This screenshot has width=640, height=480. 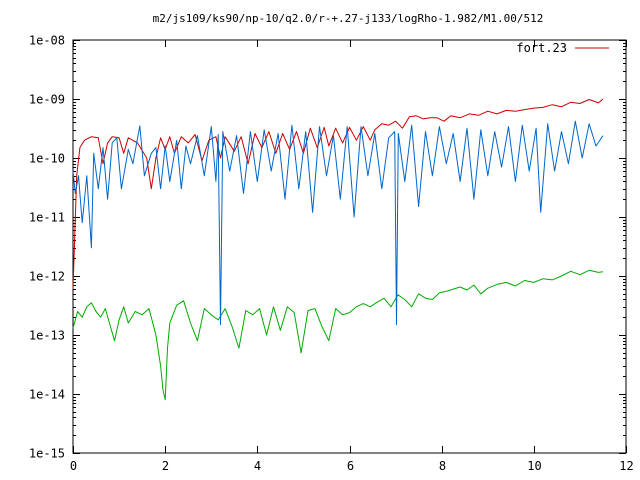 I want to click on legend-label: fort.23, so click(x=541, y=48).